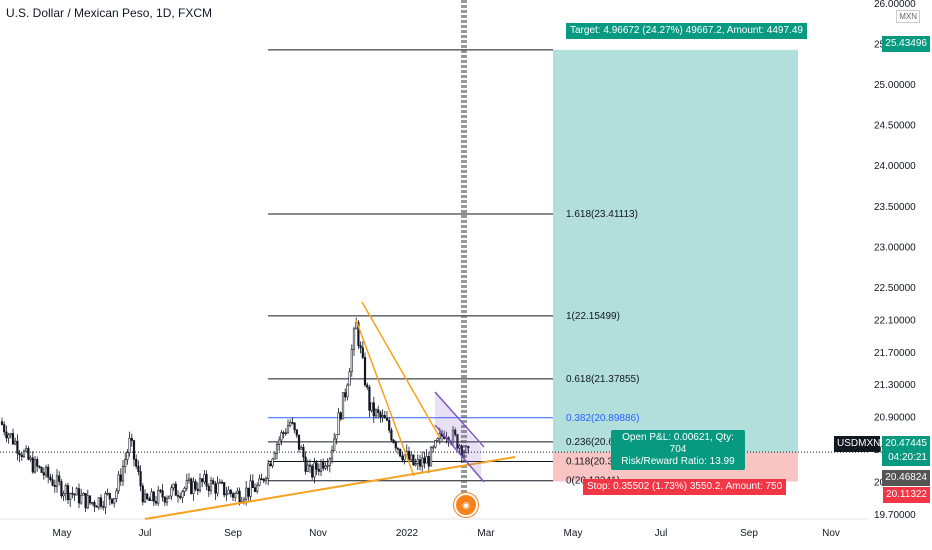 This screenshot has height=550, width=932. Describe the element at coordinates (678, 461) in the screenshot. I see `risk-reward-text: Risk/Reward Ratio: 13.99` at that location.